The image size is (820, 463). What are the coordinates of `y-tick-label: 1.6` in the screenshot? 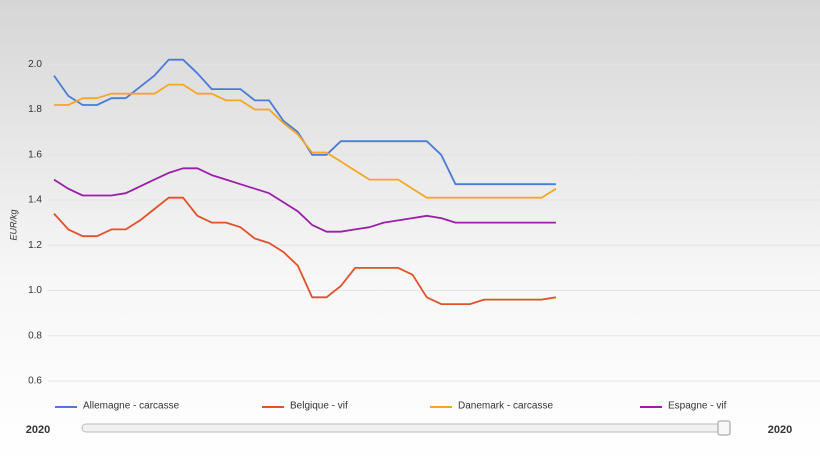 It's located at (35, 154).